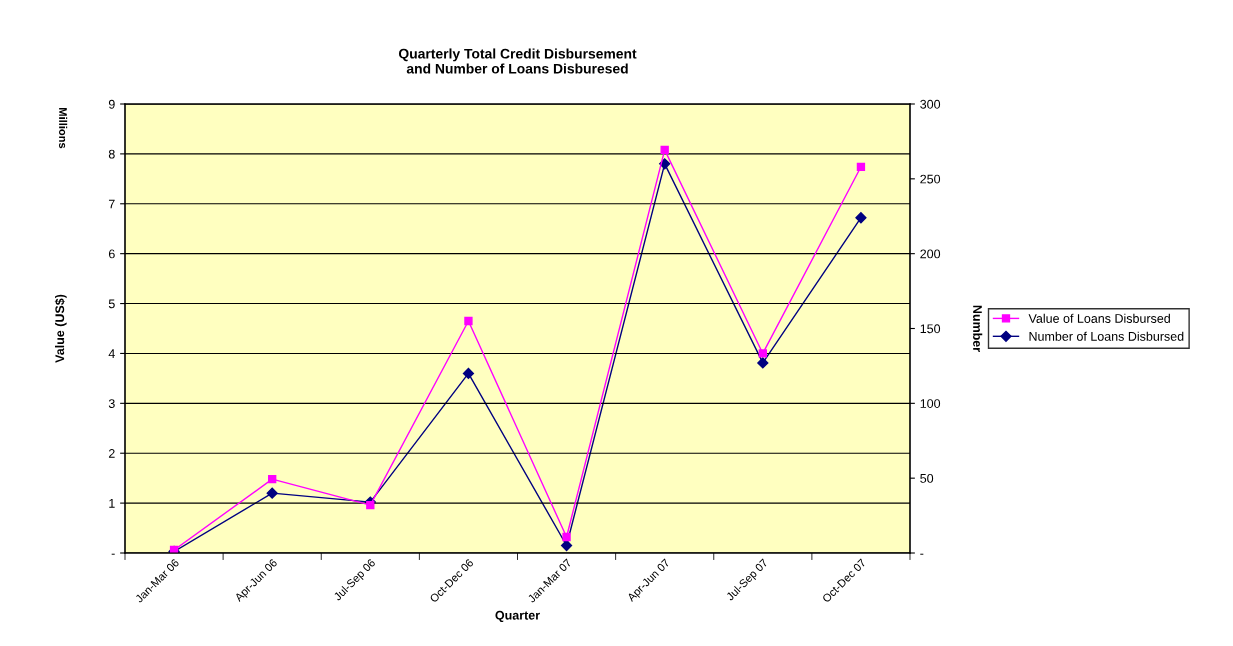 Image resolution: width=1233 pixels, height=646 pixels. I want to click on y2-tick-label: 100, so click(930, 403).